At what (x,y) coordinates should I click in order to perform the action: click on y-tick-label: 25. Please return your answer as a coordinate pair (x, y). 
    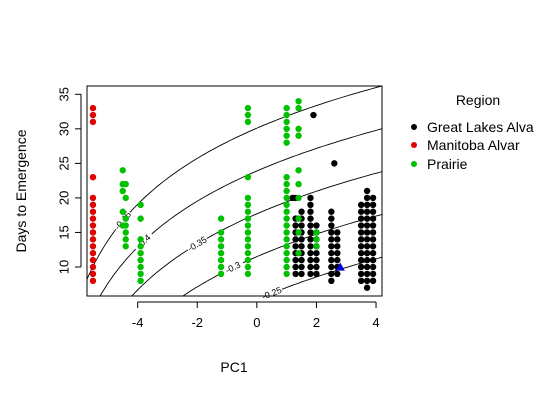
    Looking at the image, I should click on (63, 163).